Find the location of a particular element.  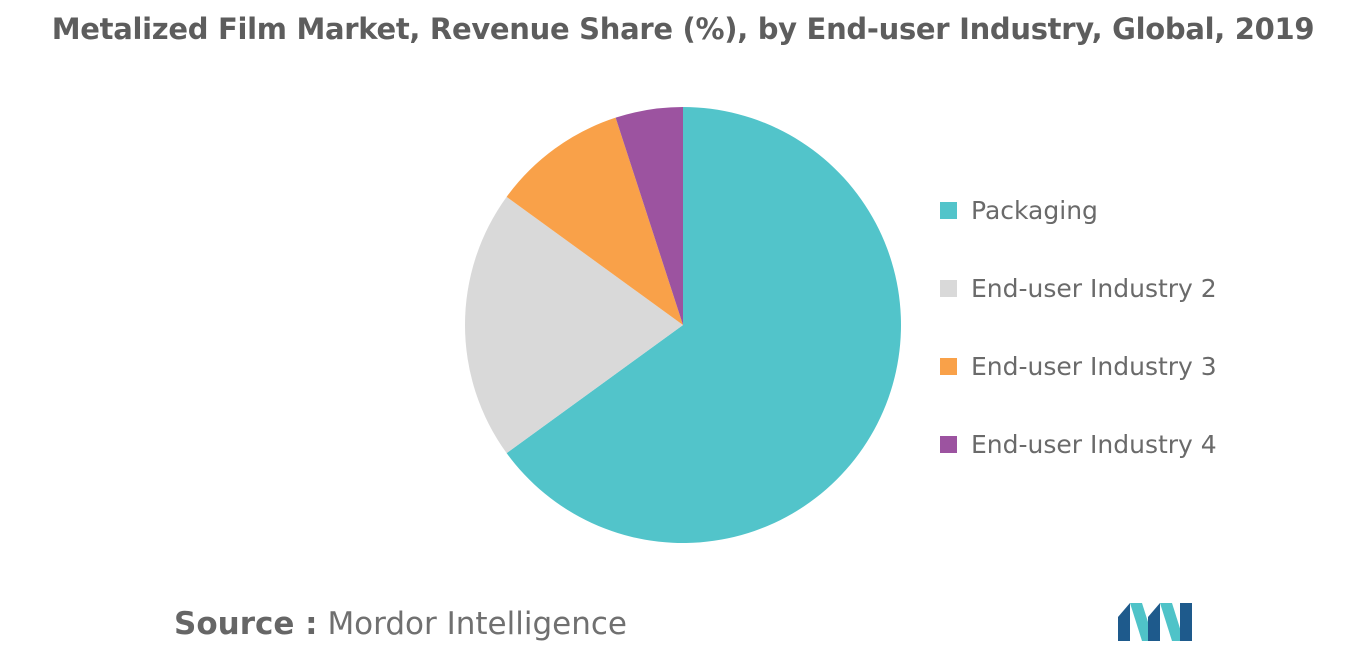

legend-item-end-user-industry-2: End-user Industry 2 is located at coordinates (1078, 288).